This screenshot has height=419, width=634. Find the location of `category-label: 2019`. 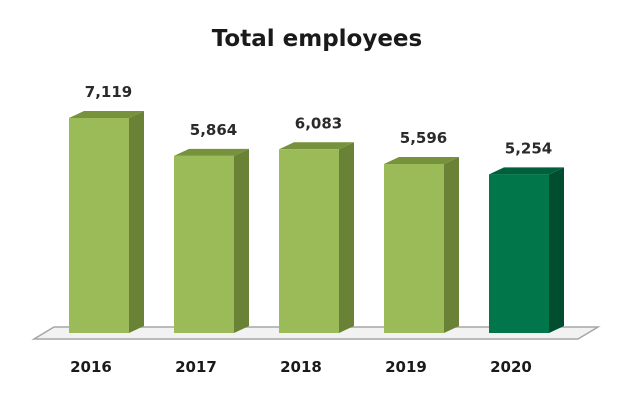

category-label: 2019 is located at coordinates (406, 367).